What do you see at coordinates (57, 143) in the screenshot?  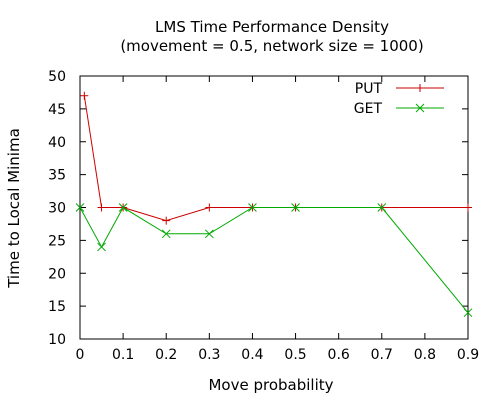 I see `y-tick-label: 40` at bounding box center [57, 143].